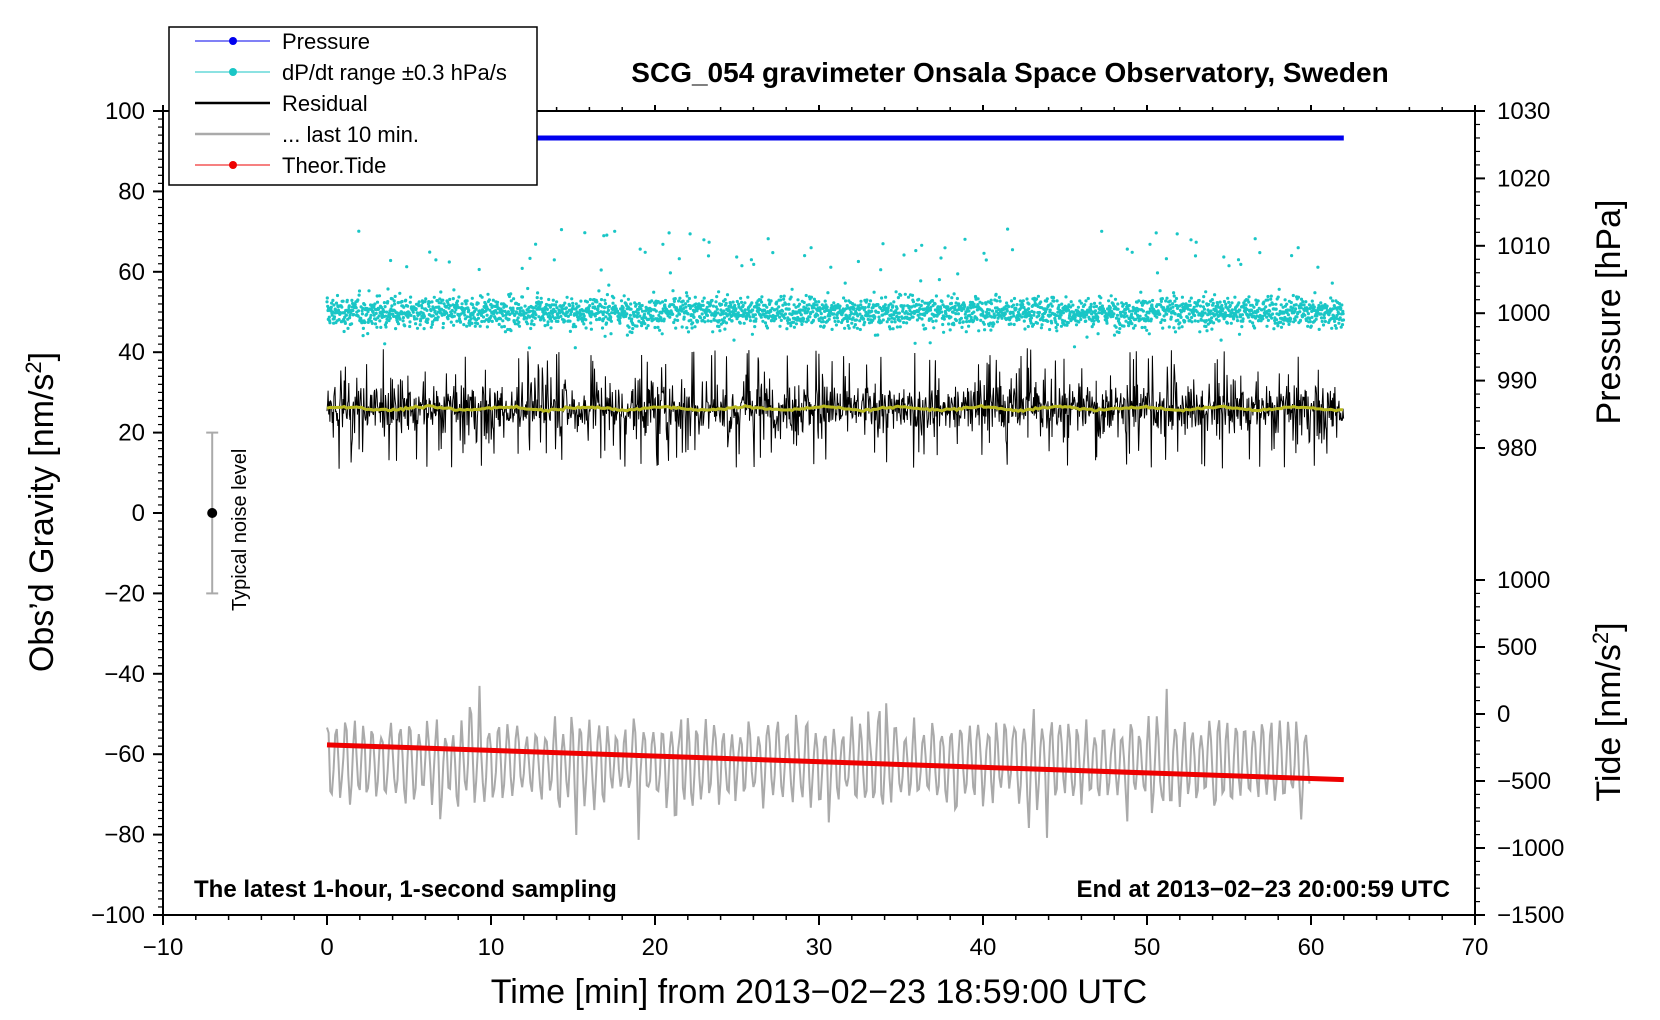 The width and height of the screenshot is (1660, 1020). I want to click on legend-box, so click(353, 106).